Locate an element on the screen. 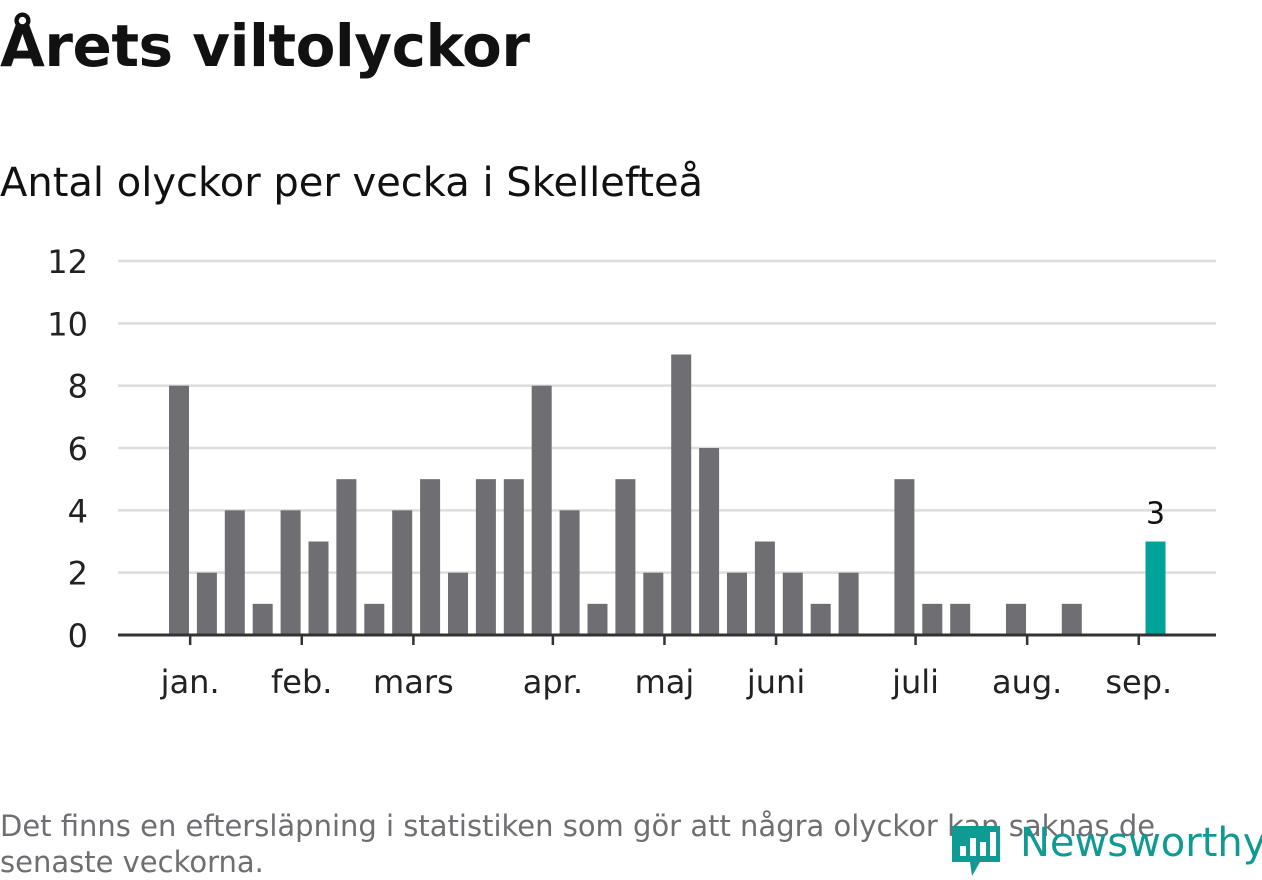 This screenshot has height=880, width=1262. x-axis: jan. feb. mars apr. maj juni juli aug. sep. is located at coordinates (667, 667).